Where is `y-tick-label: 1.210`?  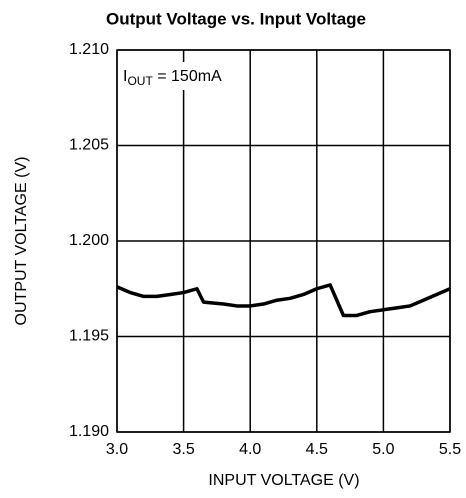
y-tick-label: 1.210 is located at coordinates (89, 49).